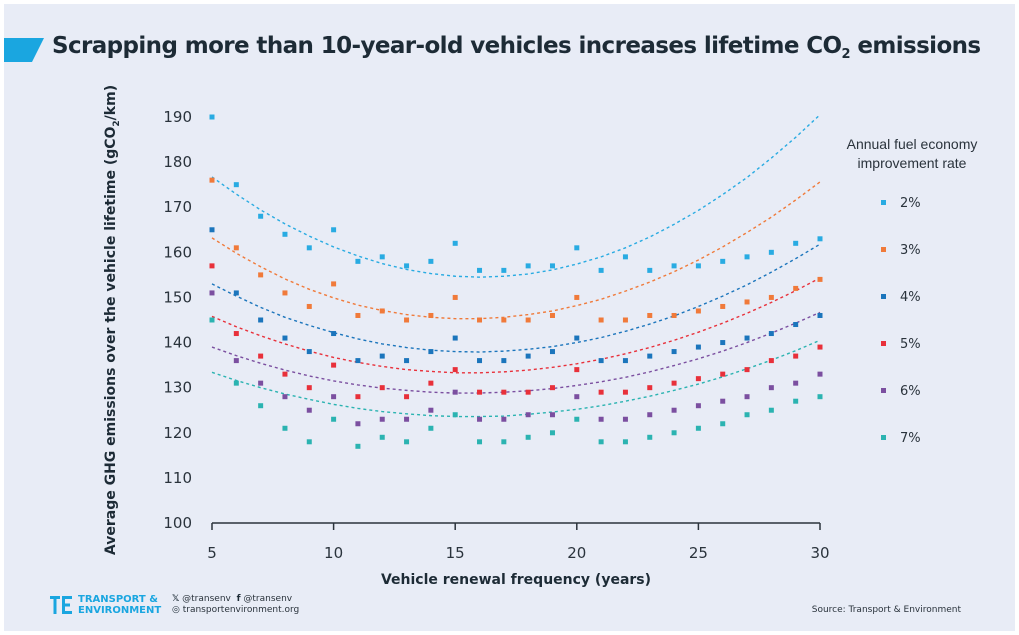 This screenshot has height=635, width=1019. Describe the element at coordinates (119, 605) in the screenshot. I see `brand-name: TRANSPORT & ENVIRONMENT` at that location.